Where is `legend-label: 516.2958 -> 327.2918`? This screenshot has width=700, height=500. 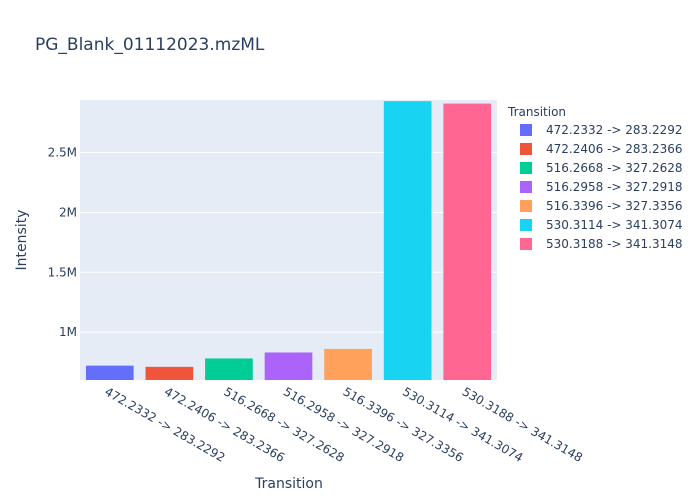 legend-label: 516.2958 -> 327.2918 is located at coordinates (614, 187).